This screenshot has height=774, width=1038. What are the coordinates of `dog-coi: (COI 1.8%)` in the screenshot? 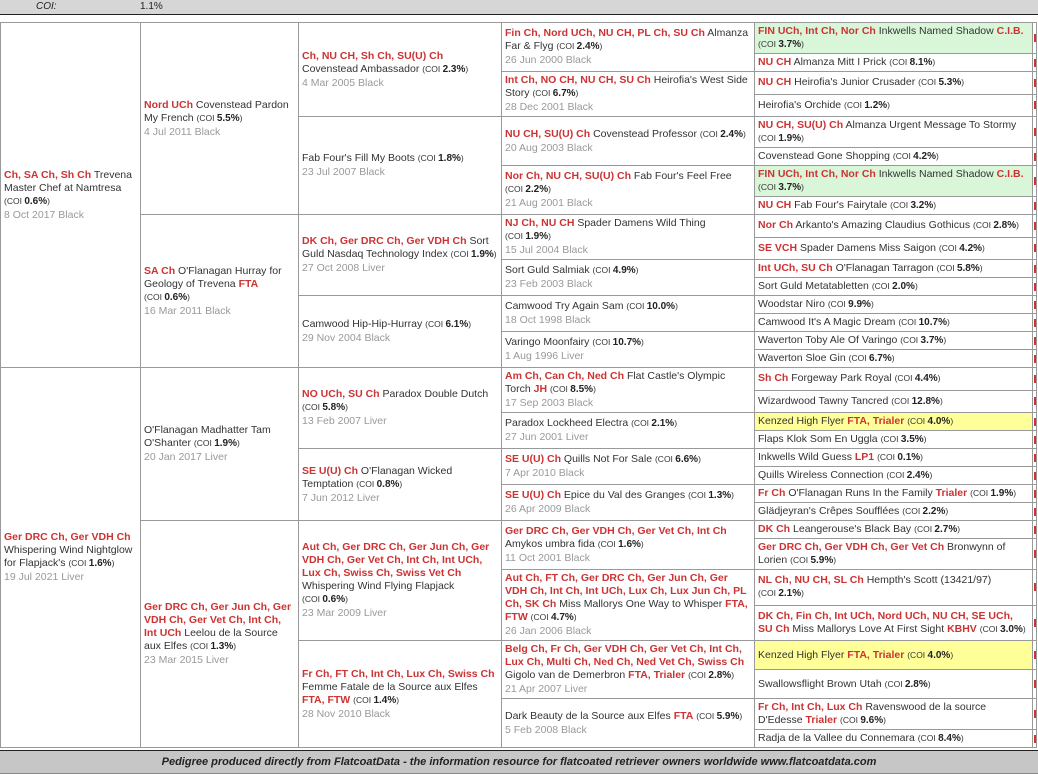 It's located at (440, 158).